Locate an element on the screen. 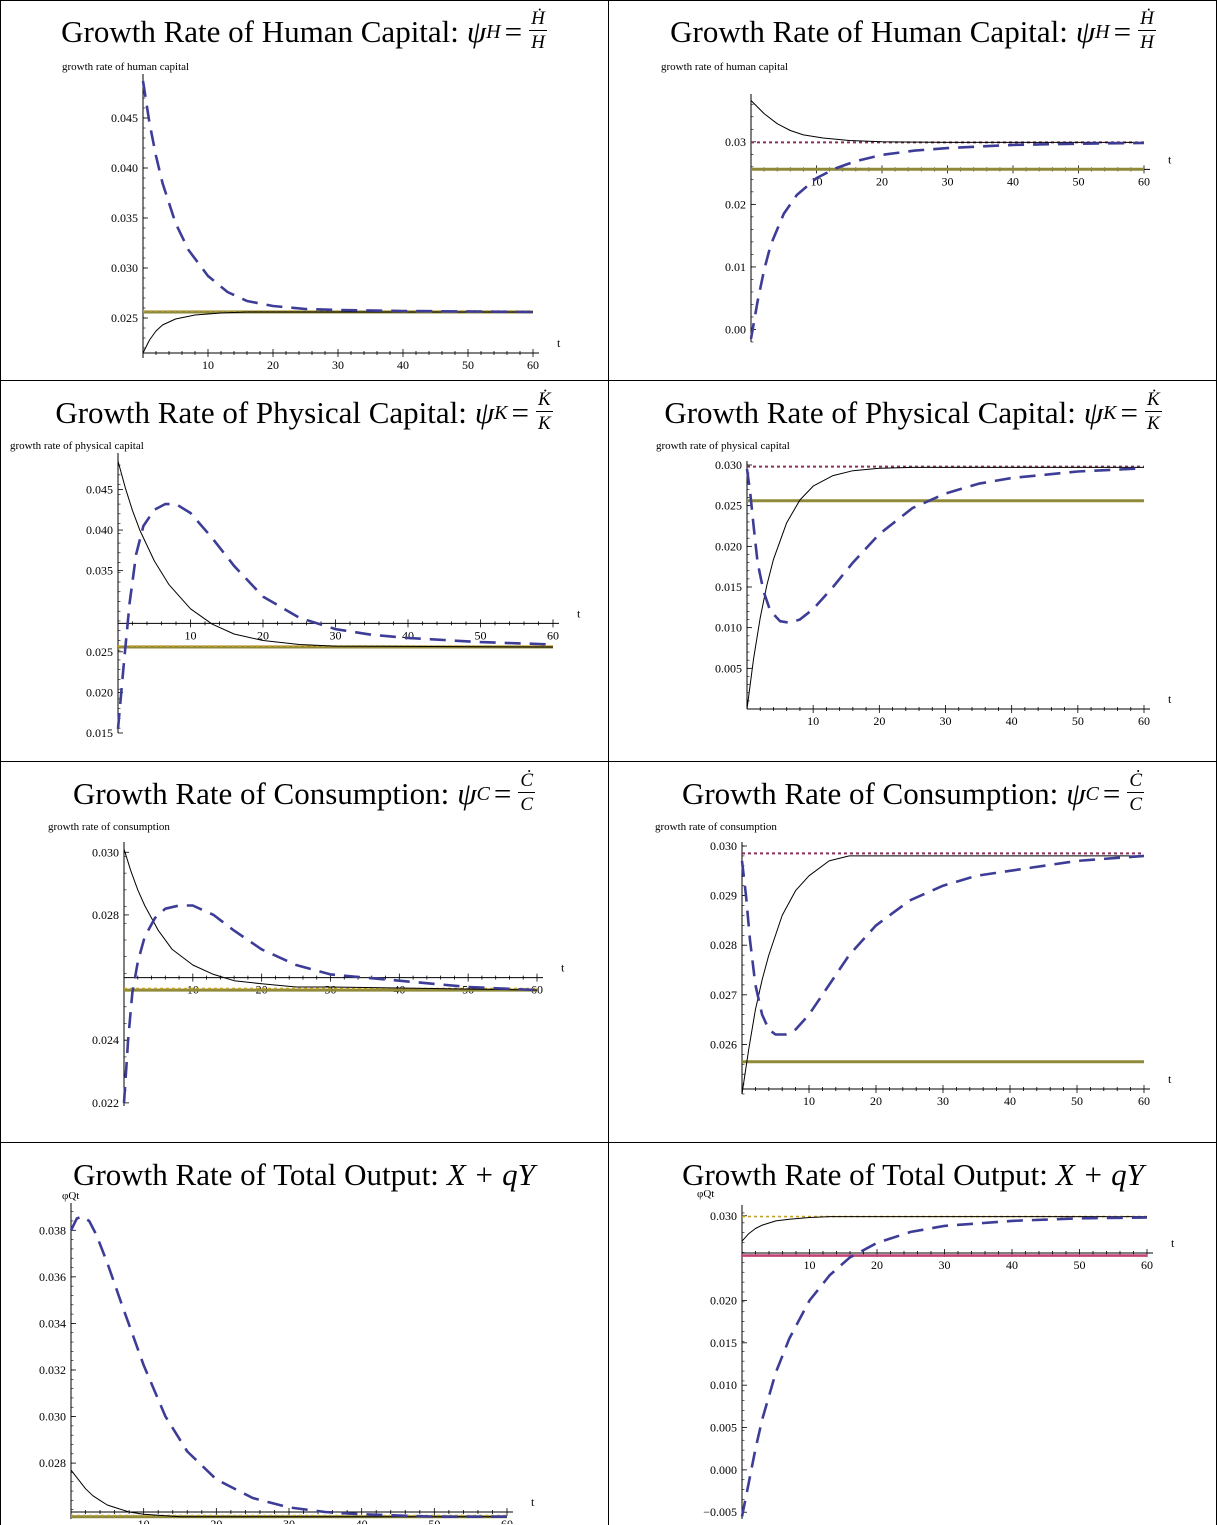 Image resolution: width=1217 pixels, height=1525 pixels. fraction-denominator: H is located at coordinates (538, 42).